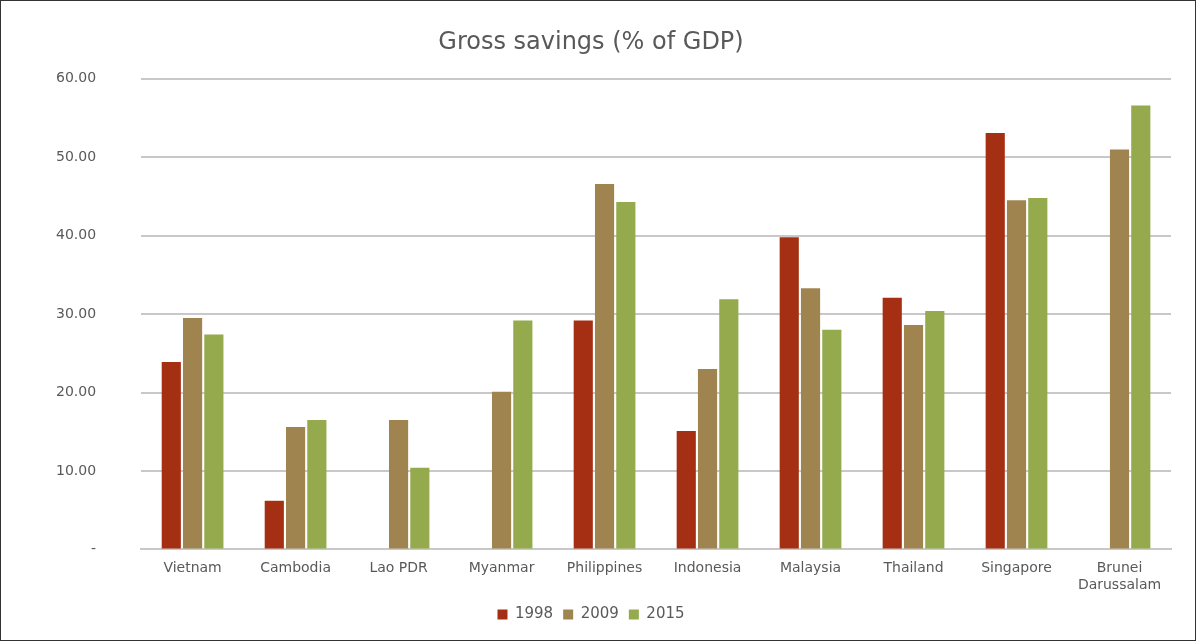 This screenshot has width=1196, height=641. I want to click on x-tick-label: Thailand, so click(913, 567).